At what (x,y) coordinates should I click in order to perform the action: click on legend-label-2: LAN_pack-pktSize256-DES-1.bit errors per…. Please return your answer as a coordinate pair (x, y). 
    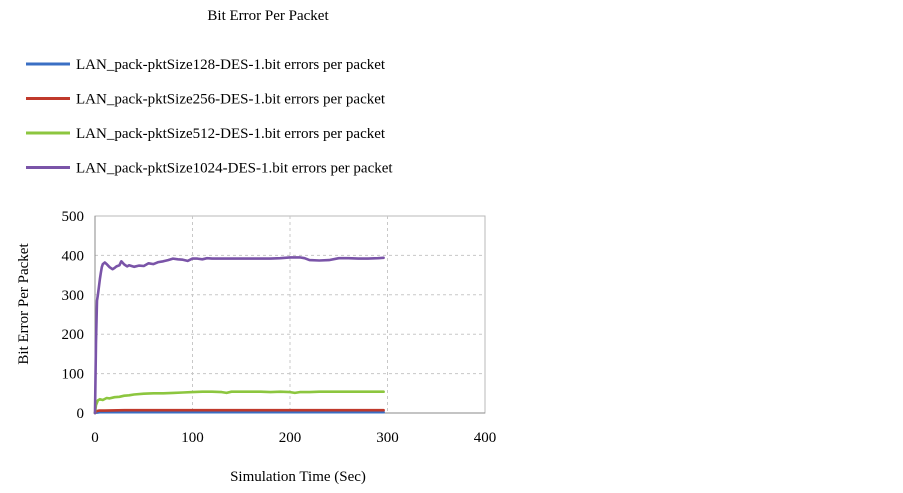
    Looking at the image, I should click on (231, 100).